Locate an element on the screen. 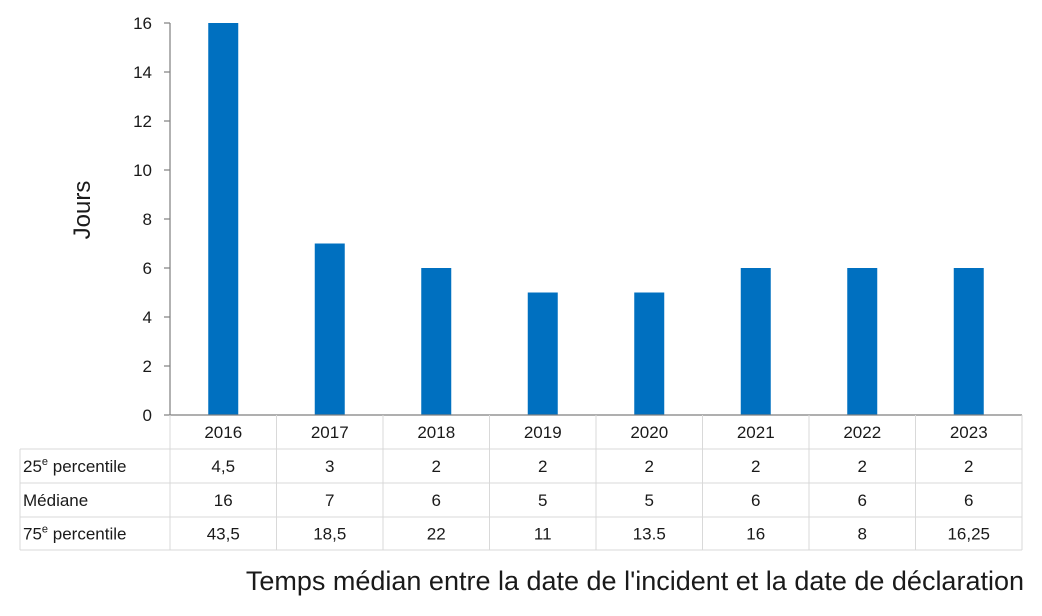 The width and height of the screenshot is (1042, 616). x-category-label: 2019 is located at coordinates (543, 432).